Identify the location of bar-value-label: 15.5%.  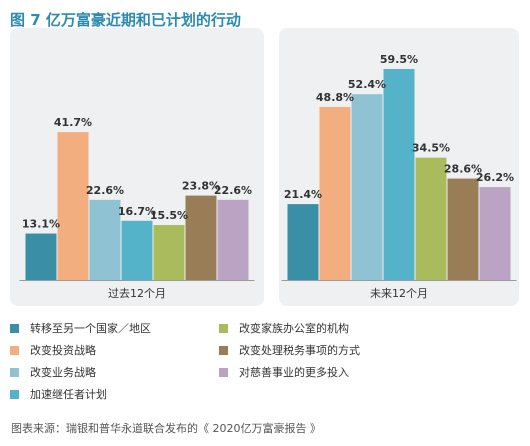
(169, 215).